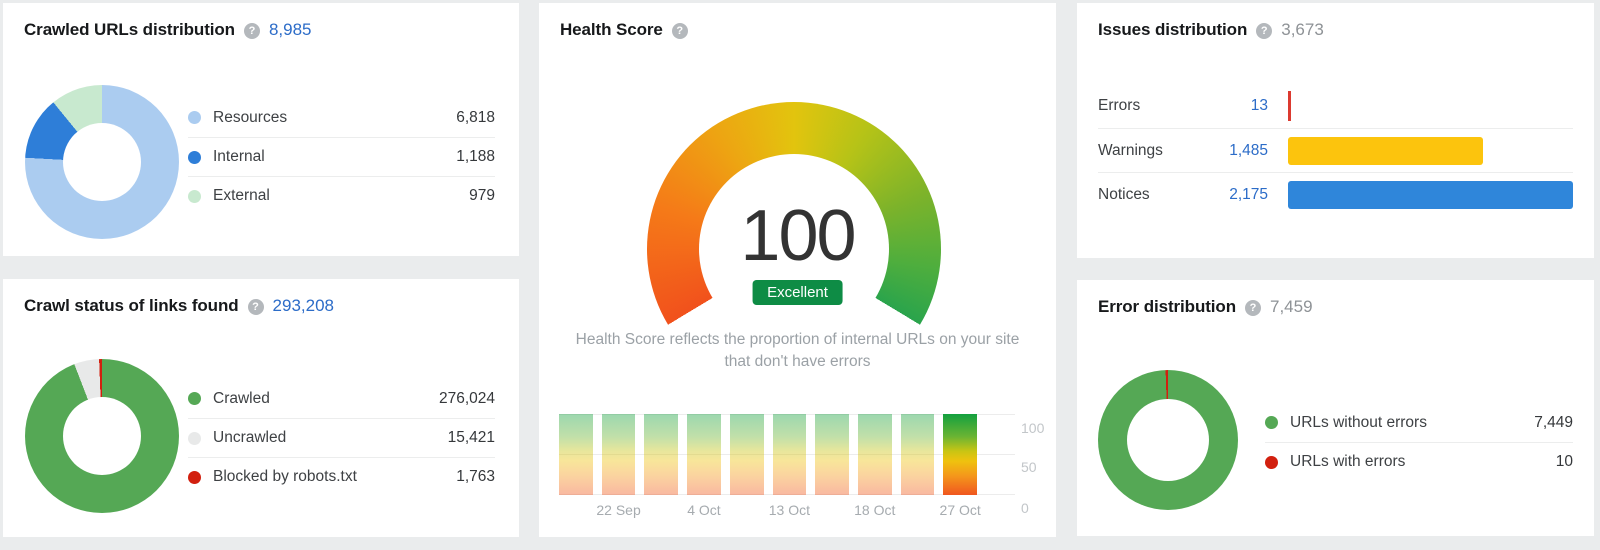  What do you see at coordinates (250, 437) in the screenshot?
I see `legend-label: Uncrawled` at bounding box center [250, 437].